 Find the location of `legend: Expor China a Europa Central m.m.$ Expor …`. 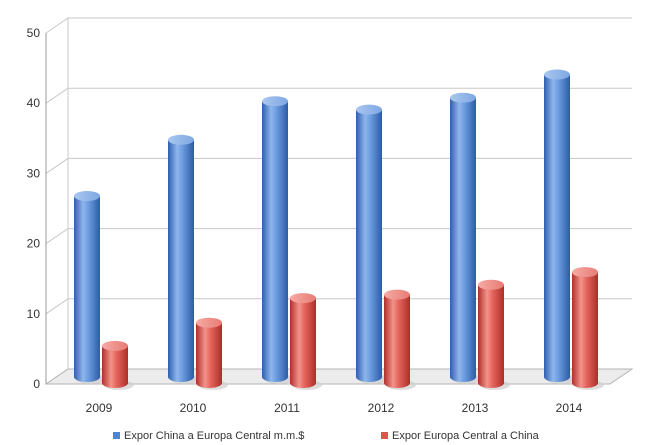

legend: Expor China a Europa Central m.m.$ Expor … is located at coordinates (326, 436).